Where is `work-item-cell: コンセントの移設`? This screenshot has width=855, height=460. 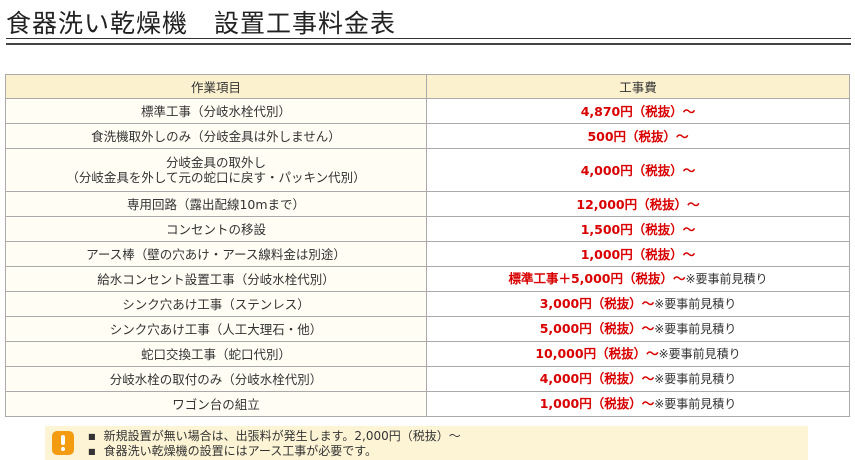
work-item-cell: コンセントの移設 is located at coordinates (216, 229).